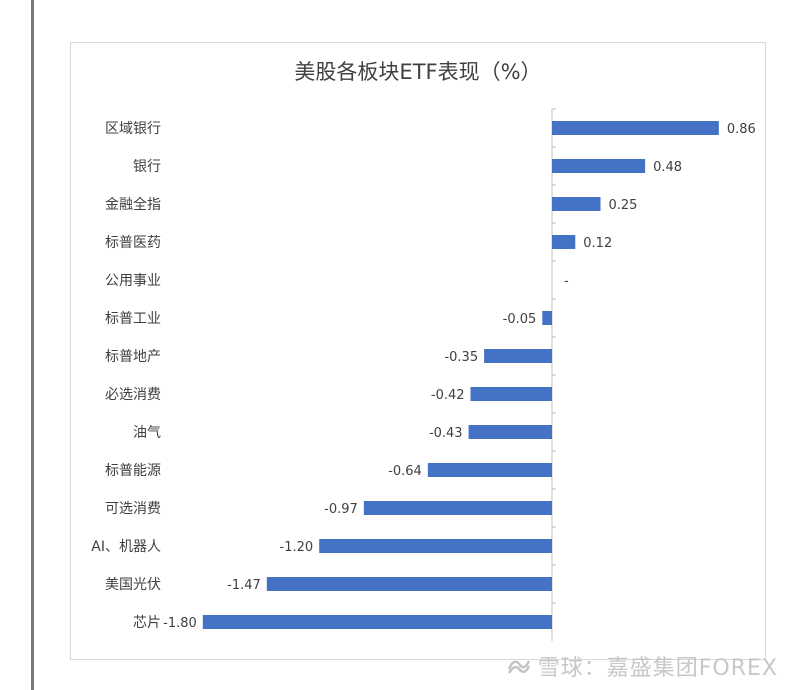  What do you see at coordinates (597, 243) in the screenshot?
I see `value-label: 0.12` at bounding box center [597, 243].